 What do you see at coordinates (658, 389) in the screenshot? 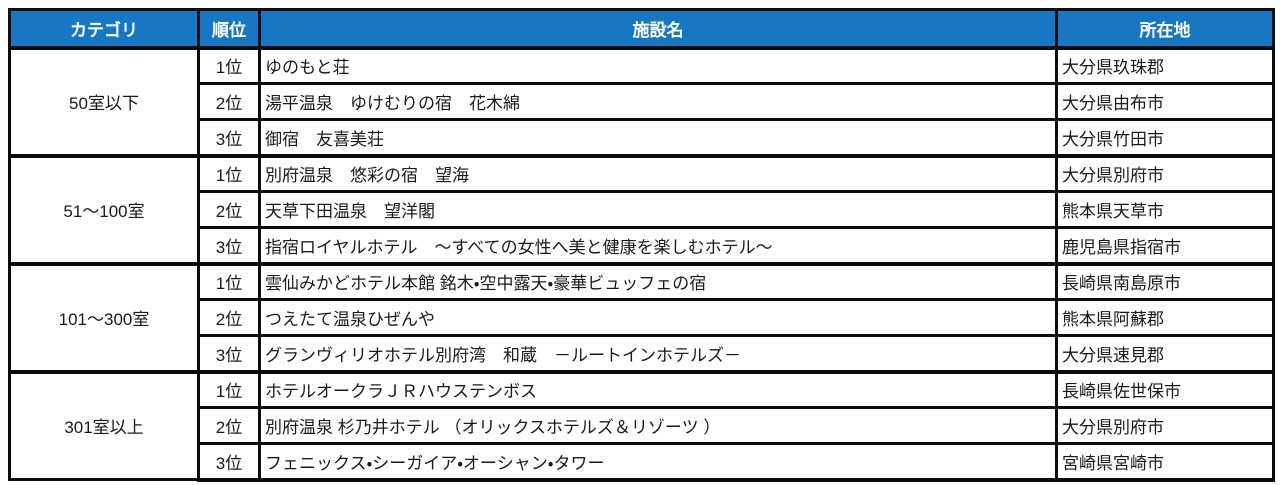
I see `facility-cell: ホテルオークラＪＲハウステンボス` at bounding box center [658, 389].